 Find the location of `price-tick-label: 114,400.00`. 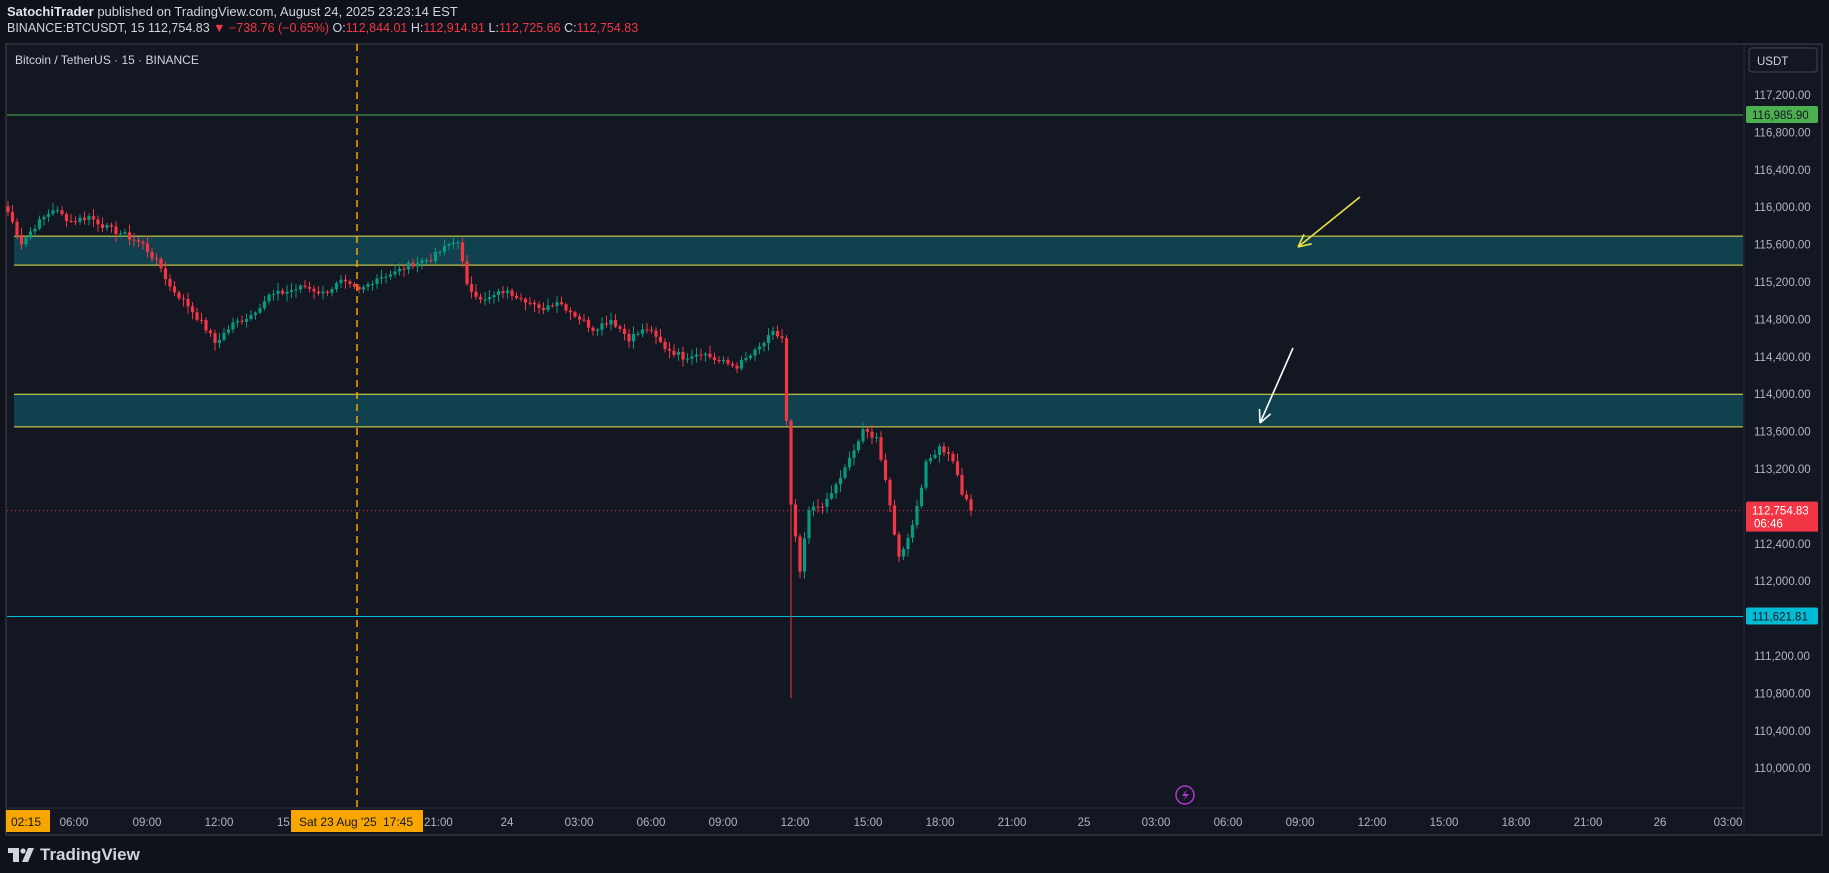

price-tick-label: 114,400.00 is located at coordinates (1782, 358).